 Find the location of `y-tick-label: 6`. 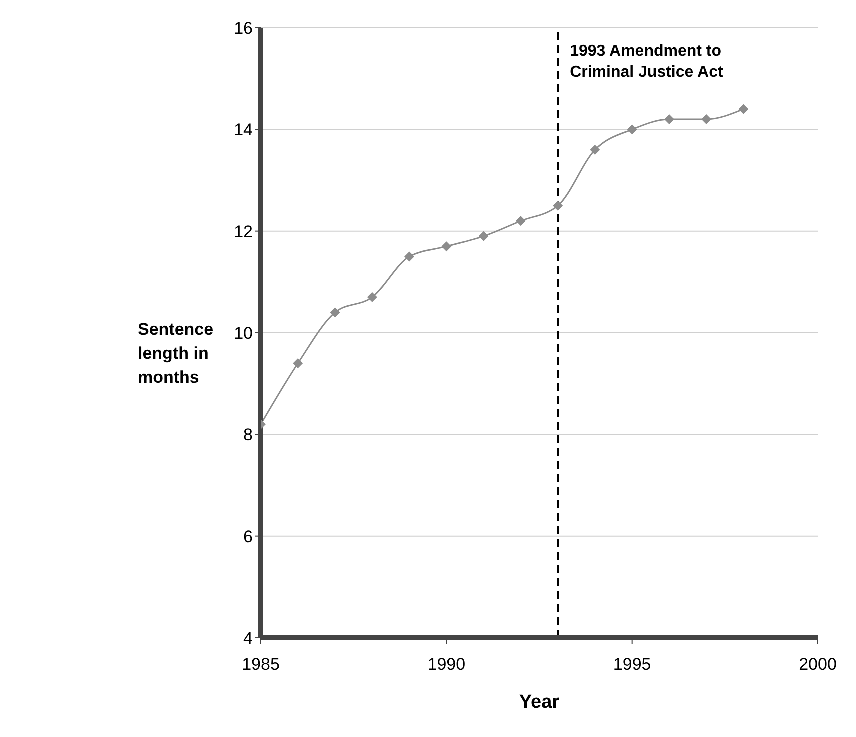

y-tick-label: 6 is located at coordinates (248, 536).